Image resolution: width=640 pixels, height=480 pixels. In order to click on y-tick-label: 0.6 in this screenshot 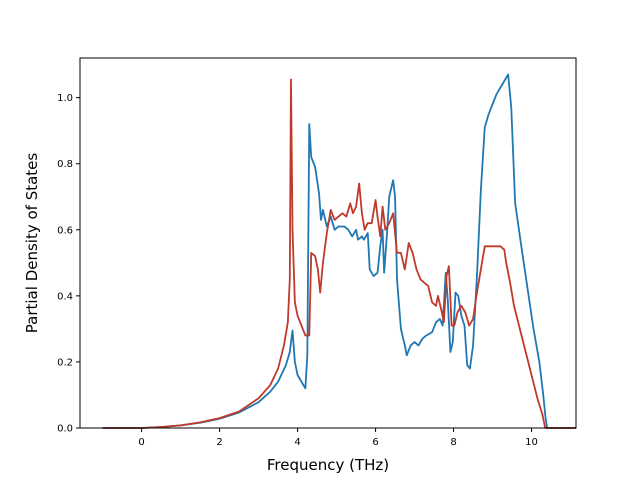, I will do `click(65, 230)`.